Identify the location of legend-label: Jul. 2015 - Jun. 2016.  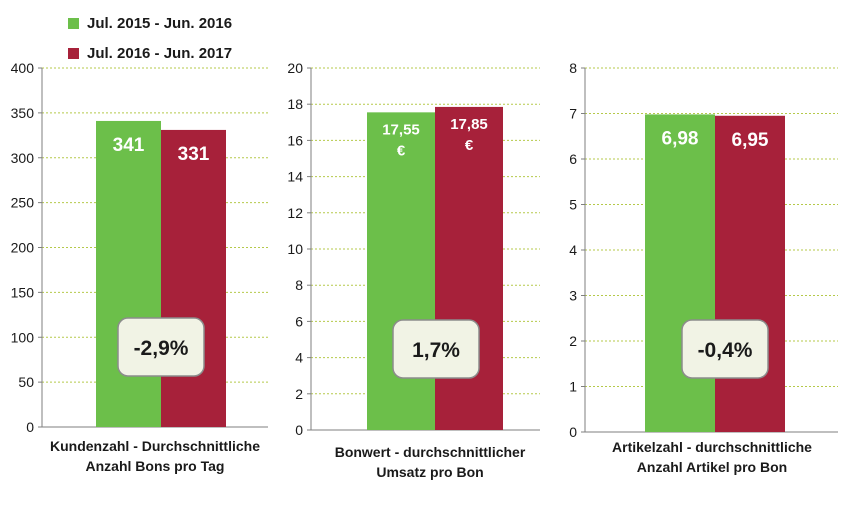
(160, 23).